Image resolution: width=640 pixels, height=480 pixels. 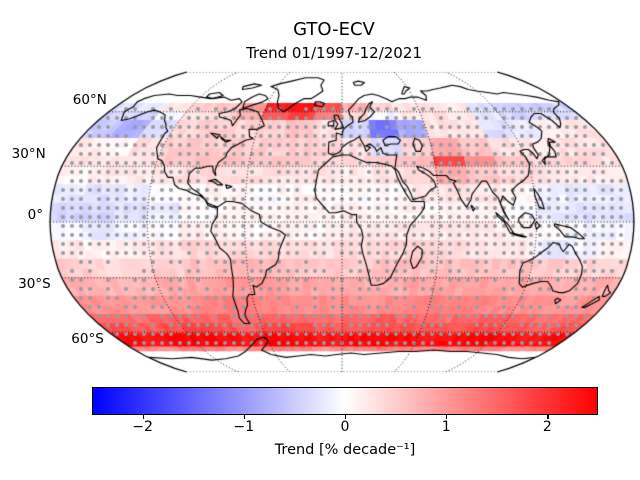 I want to click on latitude-label: 60°N, so click(x=89, y=99).